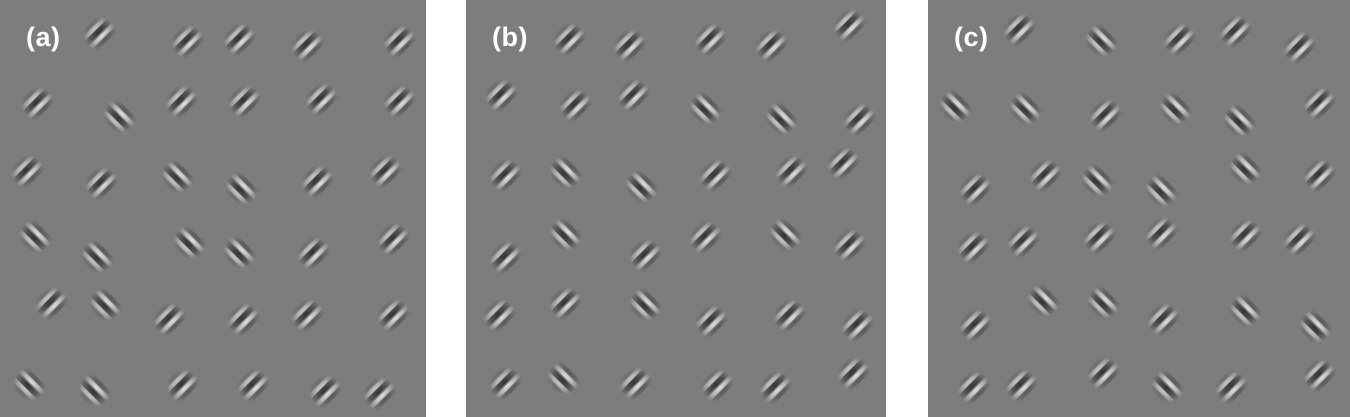 The image size is (1350, 417). Describe the element at coordinates (43, 37) in the screenshot. I see `panel-label-a: (a)` at that location.